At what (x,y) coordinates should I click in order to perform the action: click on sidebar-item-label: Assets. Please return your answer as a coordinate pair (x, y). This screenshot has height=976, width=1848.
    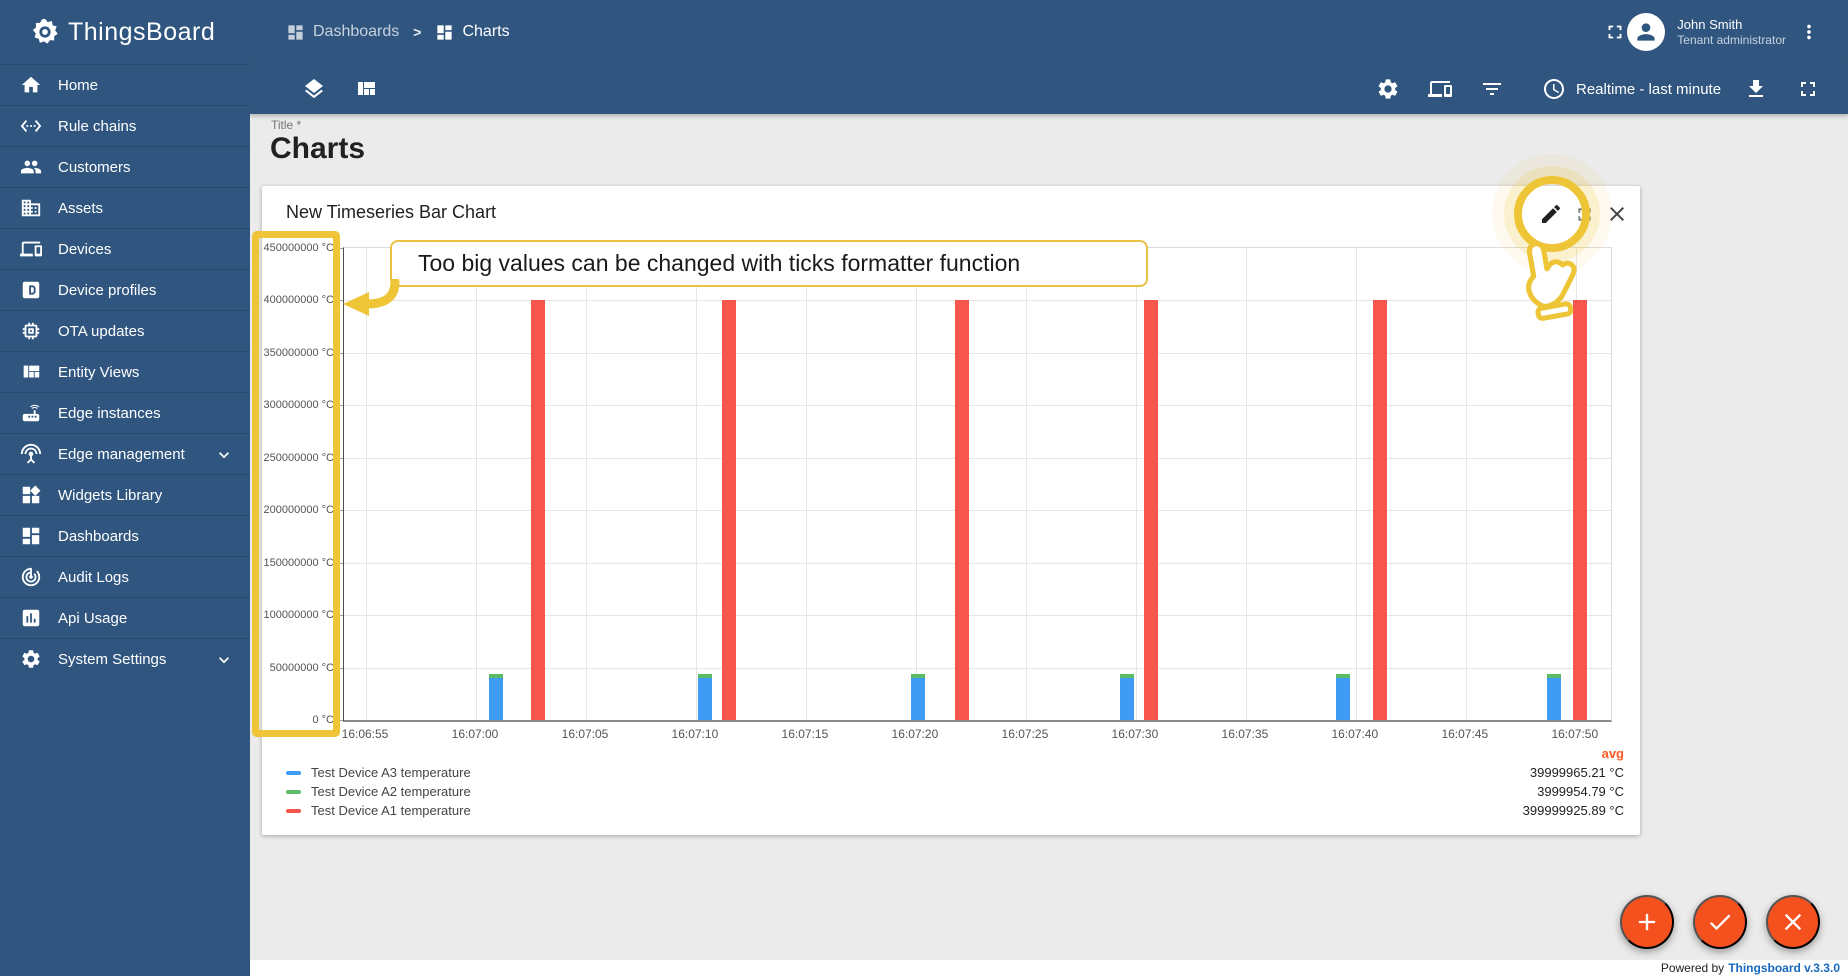
    Looking at the image, I should click on (81, 208).